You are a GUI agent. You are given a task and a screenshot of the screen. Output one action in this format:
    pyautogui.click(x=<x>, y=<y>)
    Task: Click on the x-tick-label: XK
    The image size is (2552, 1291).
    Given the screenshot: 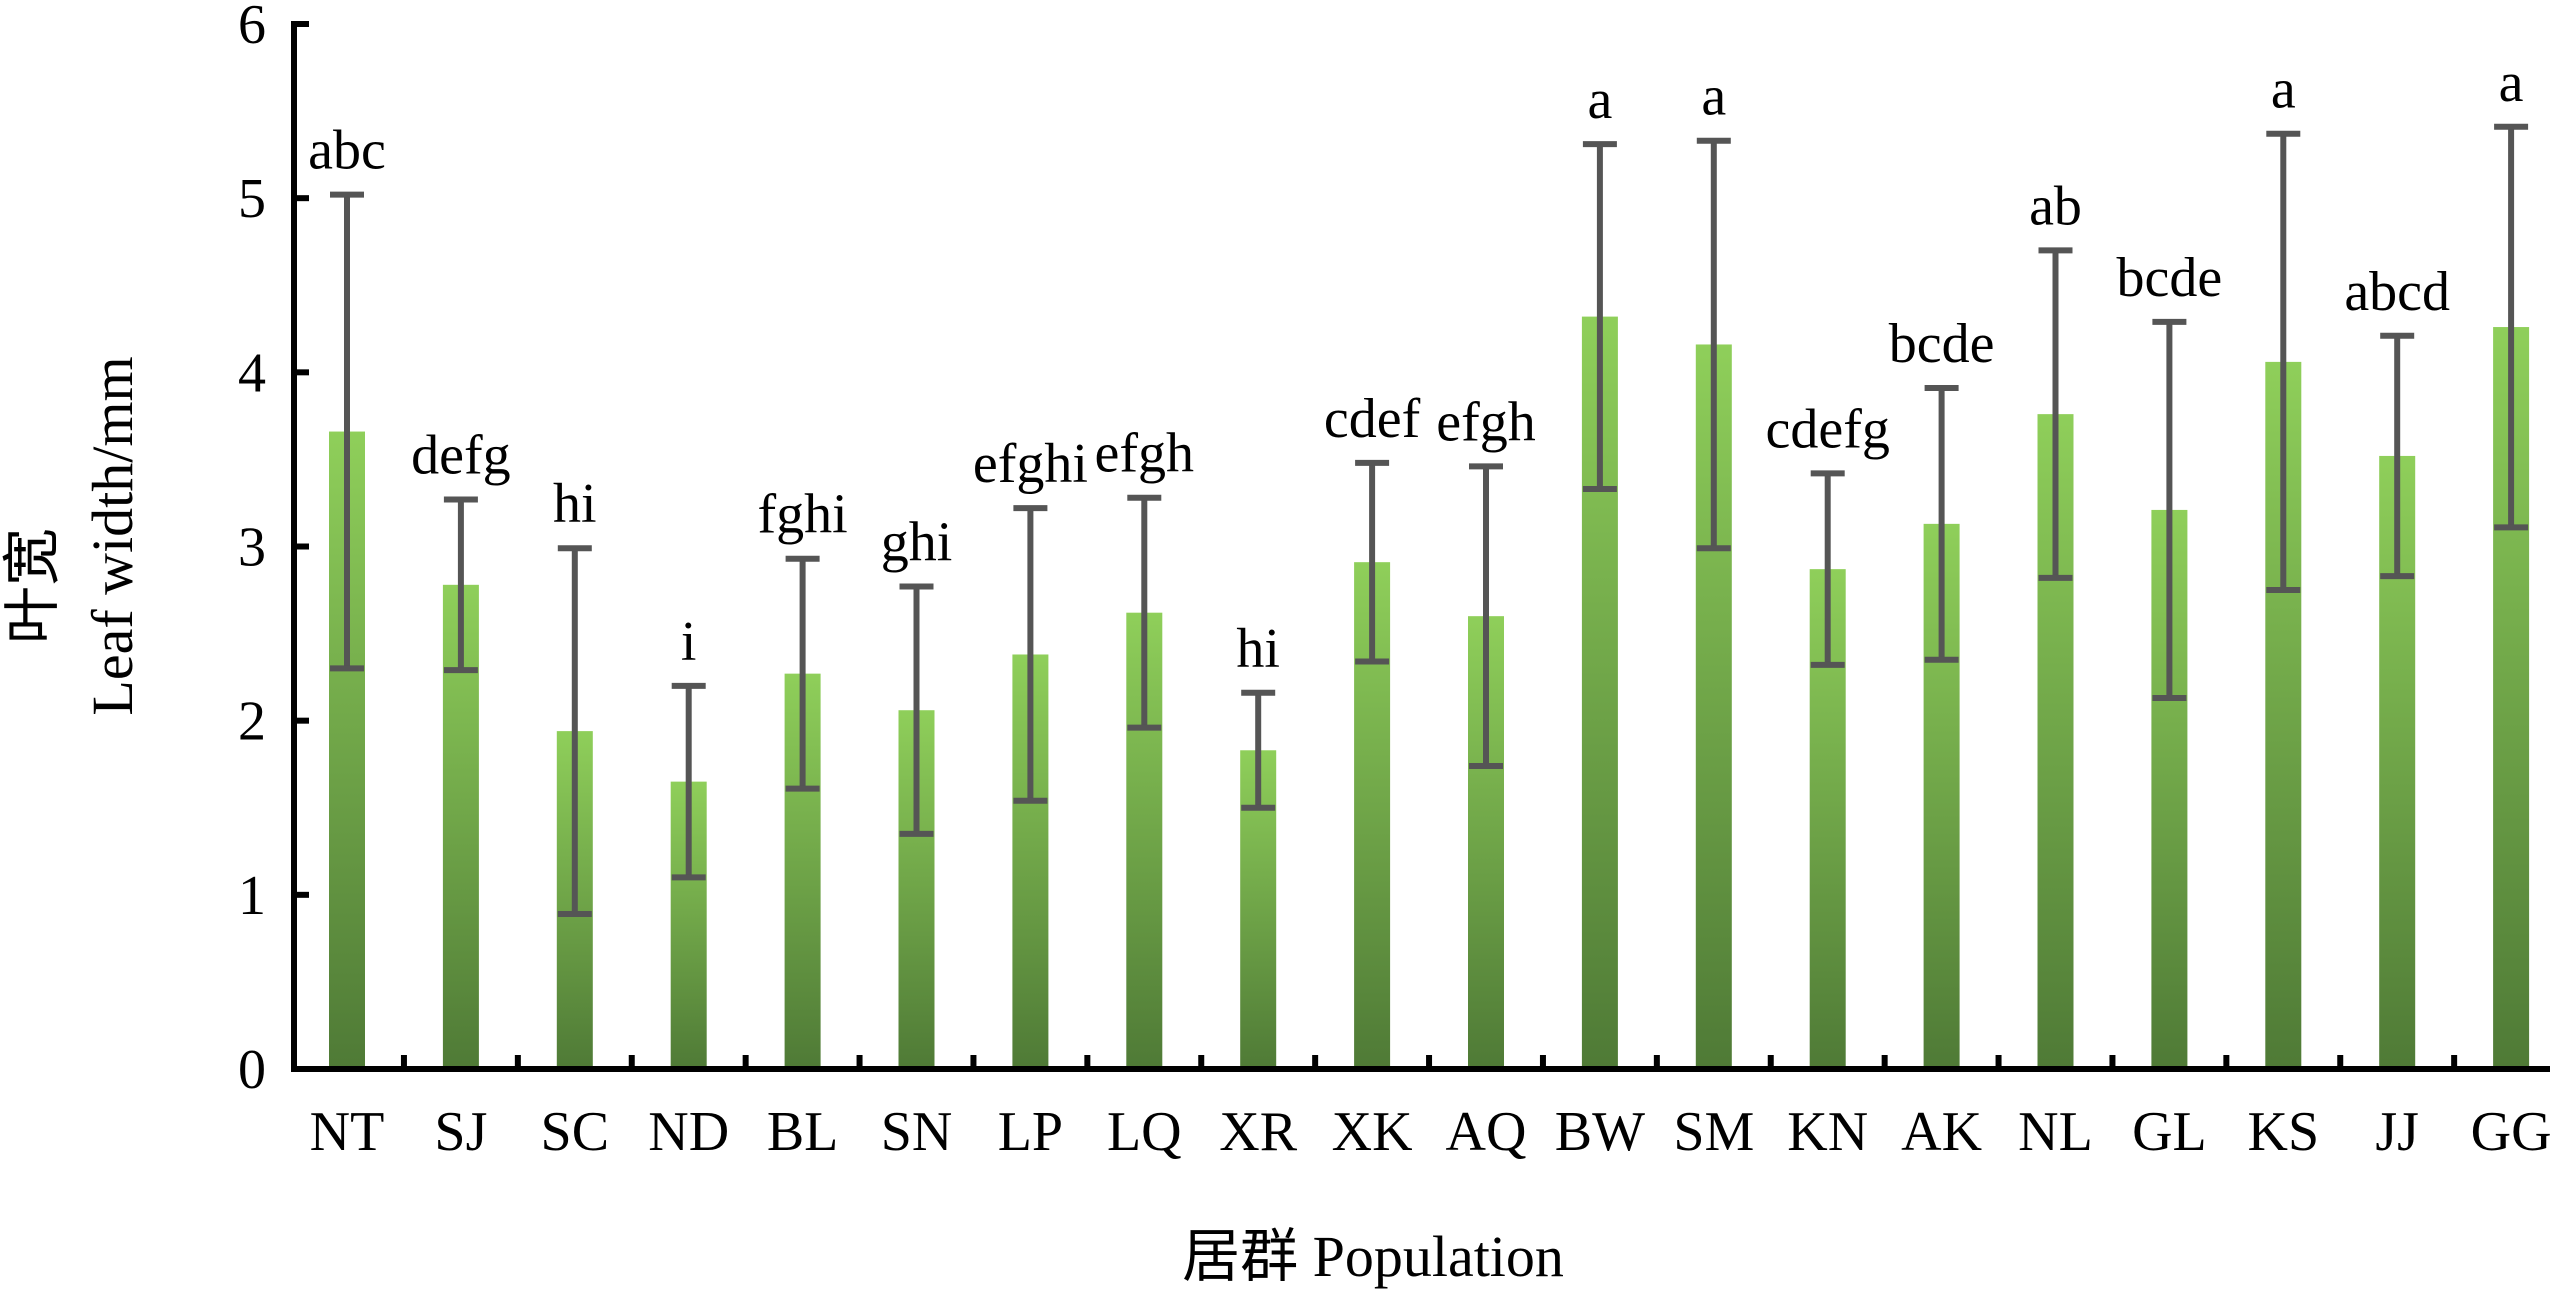 What is the action you would take?
    pyautogui.click(x=1372, y=1132)
    